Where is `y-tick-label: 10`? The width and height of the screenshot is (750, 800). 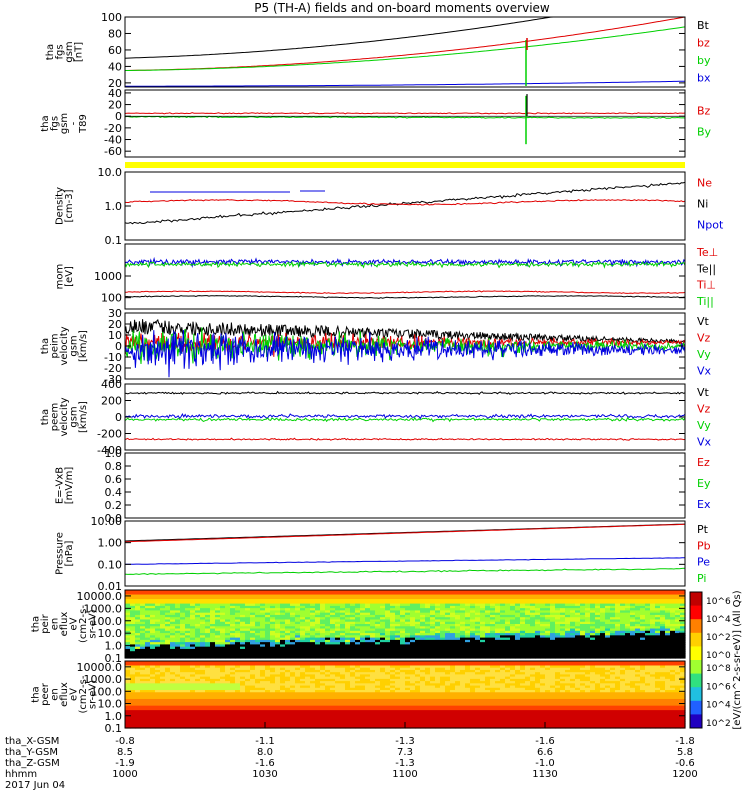 y-tick-label: 10 is located at coordinates (115, 335).